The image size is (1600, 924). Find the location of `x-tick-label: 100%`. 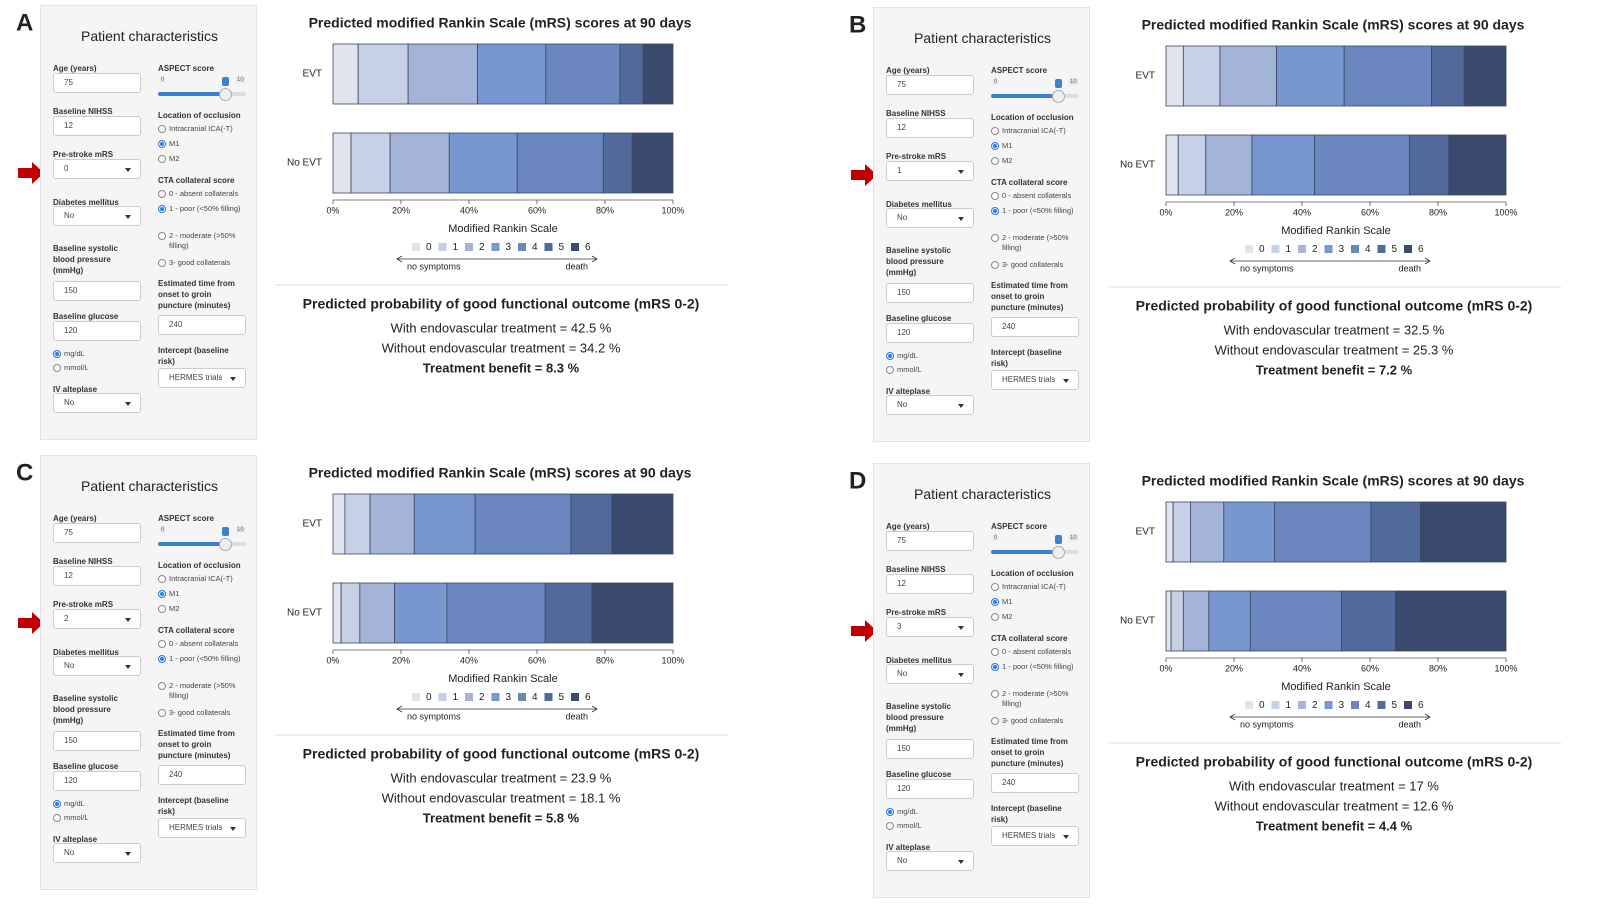

x-tick-label: 100% is located at coordinates (672, 660).